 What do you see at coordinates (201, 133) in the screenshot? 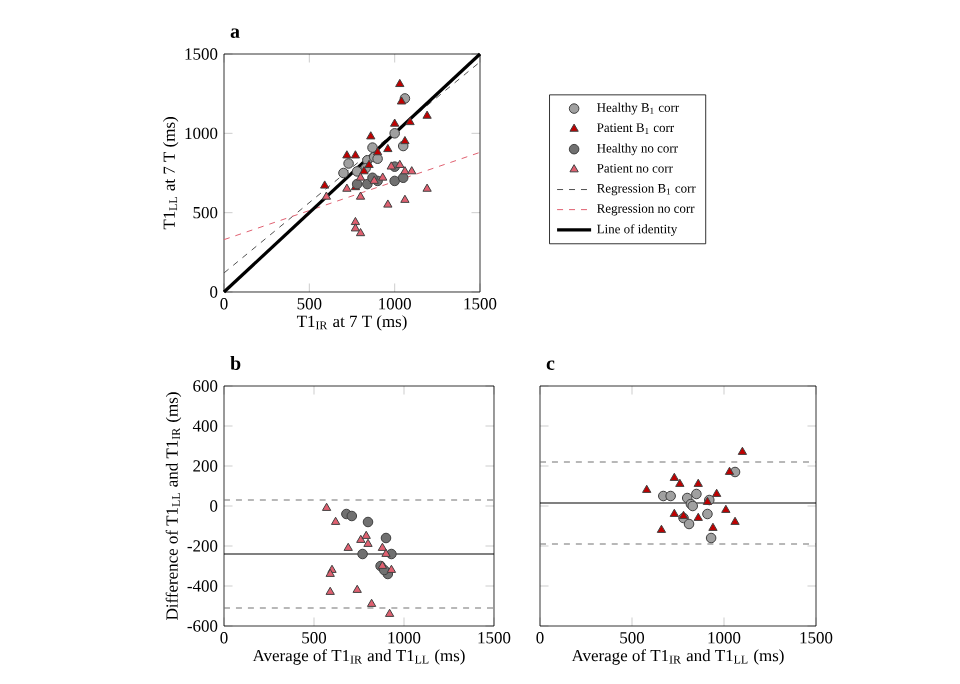
I see `y-tick-label: 1000` at bounding box center [201, 133].